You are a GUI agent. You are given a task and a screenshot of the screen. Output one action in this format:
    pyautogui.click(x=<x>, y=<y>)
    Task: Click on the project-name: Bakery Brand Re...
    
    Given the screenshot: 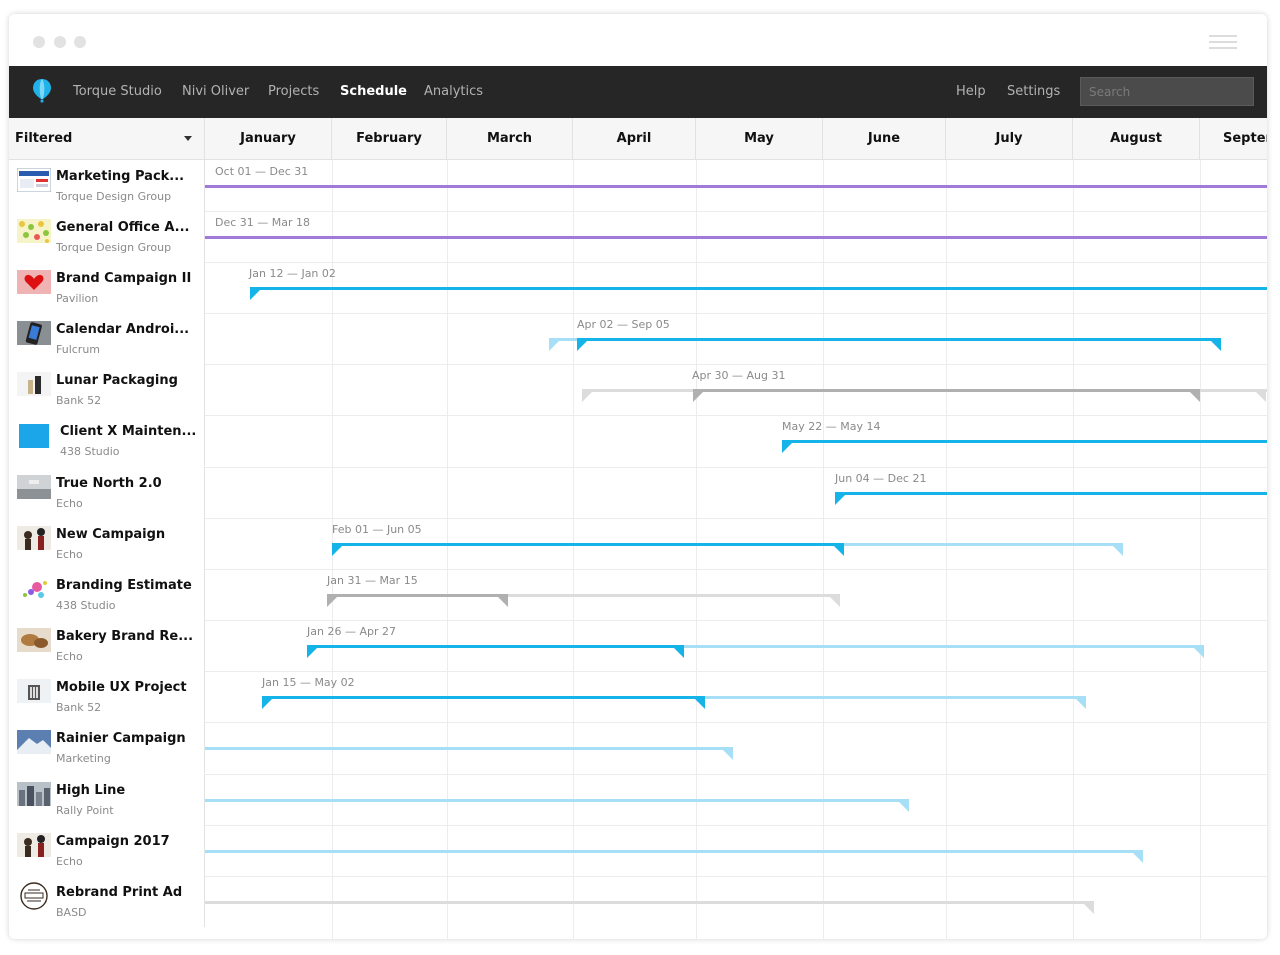 What is the action you would take?
    pyautogui.click(x=125, y=636)
    